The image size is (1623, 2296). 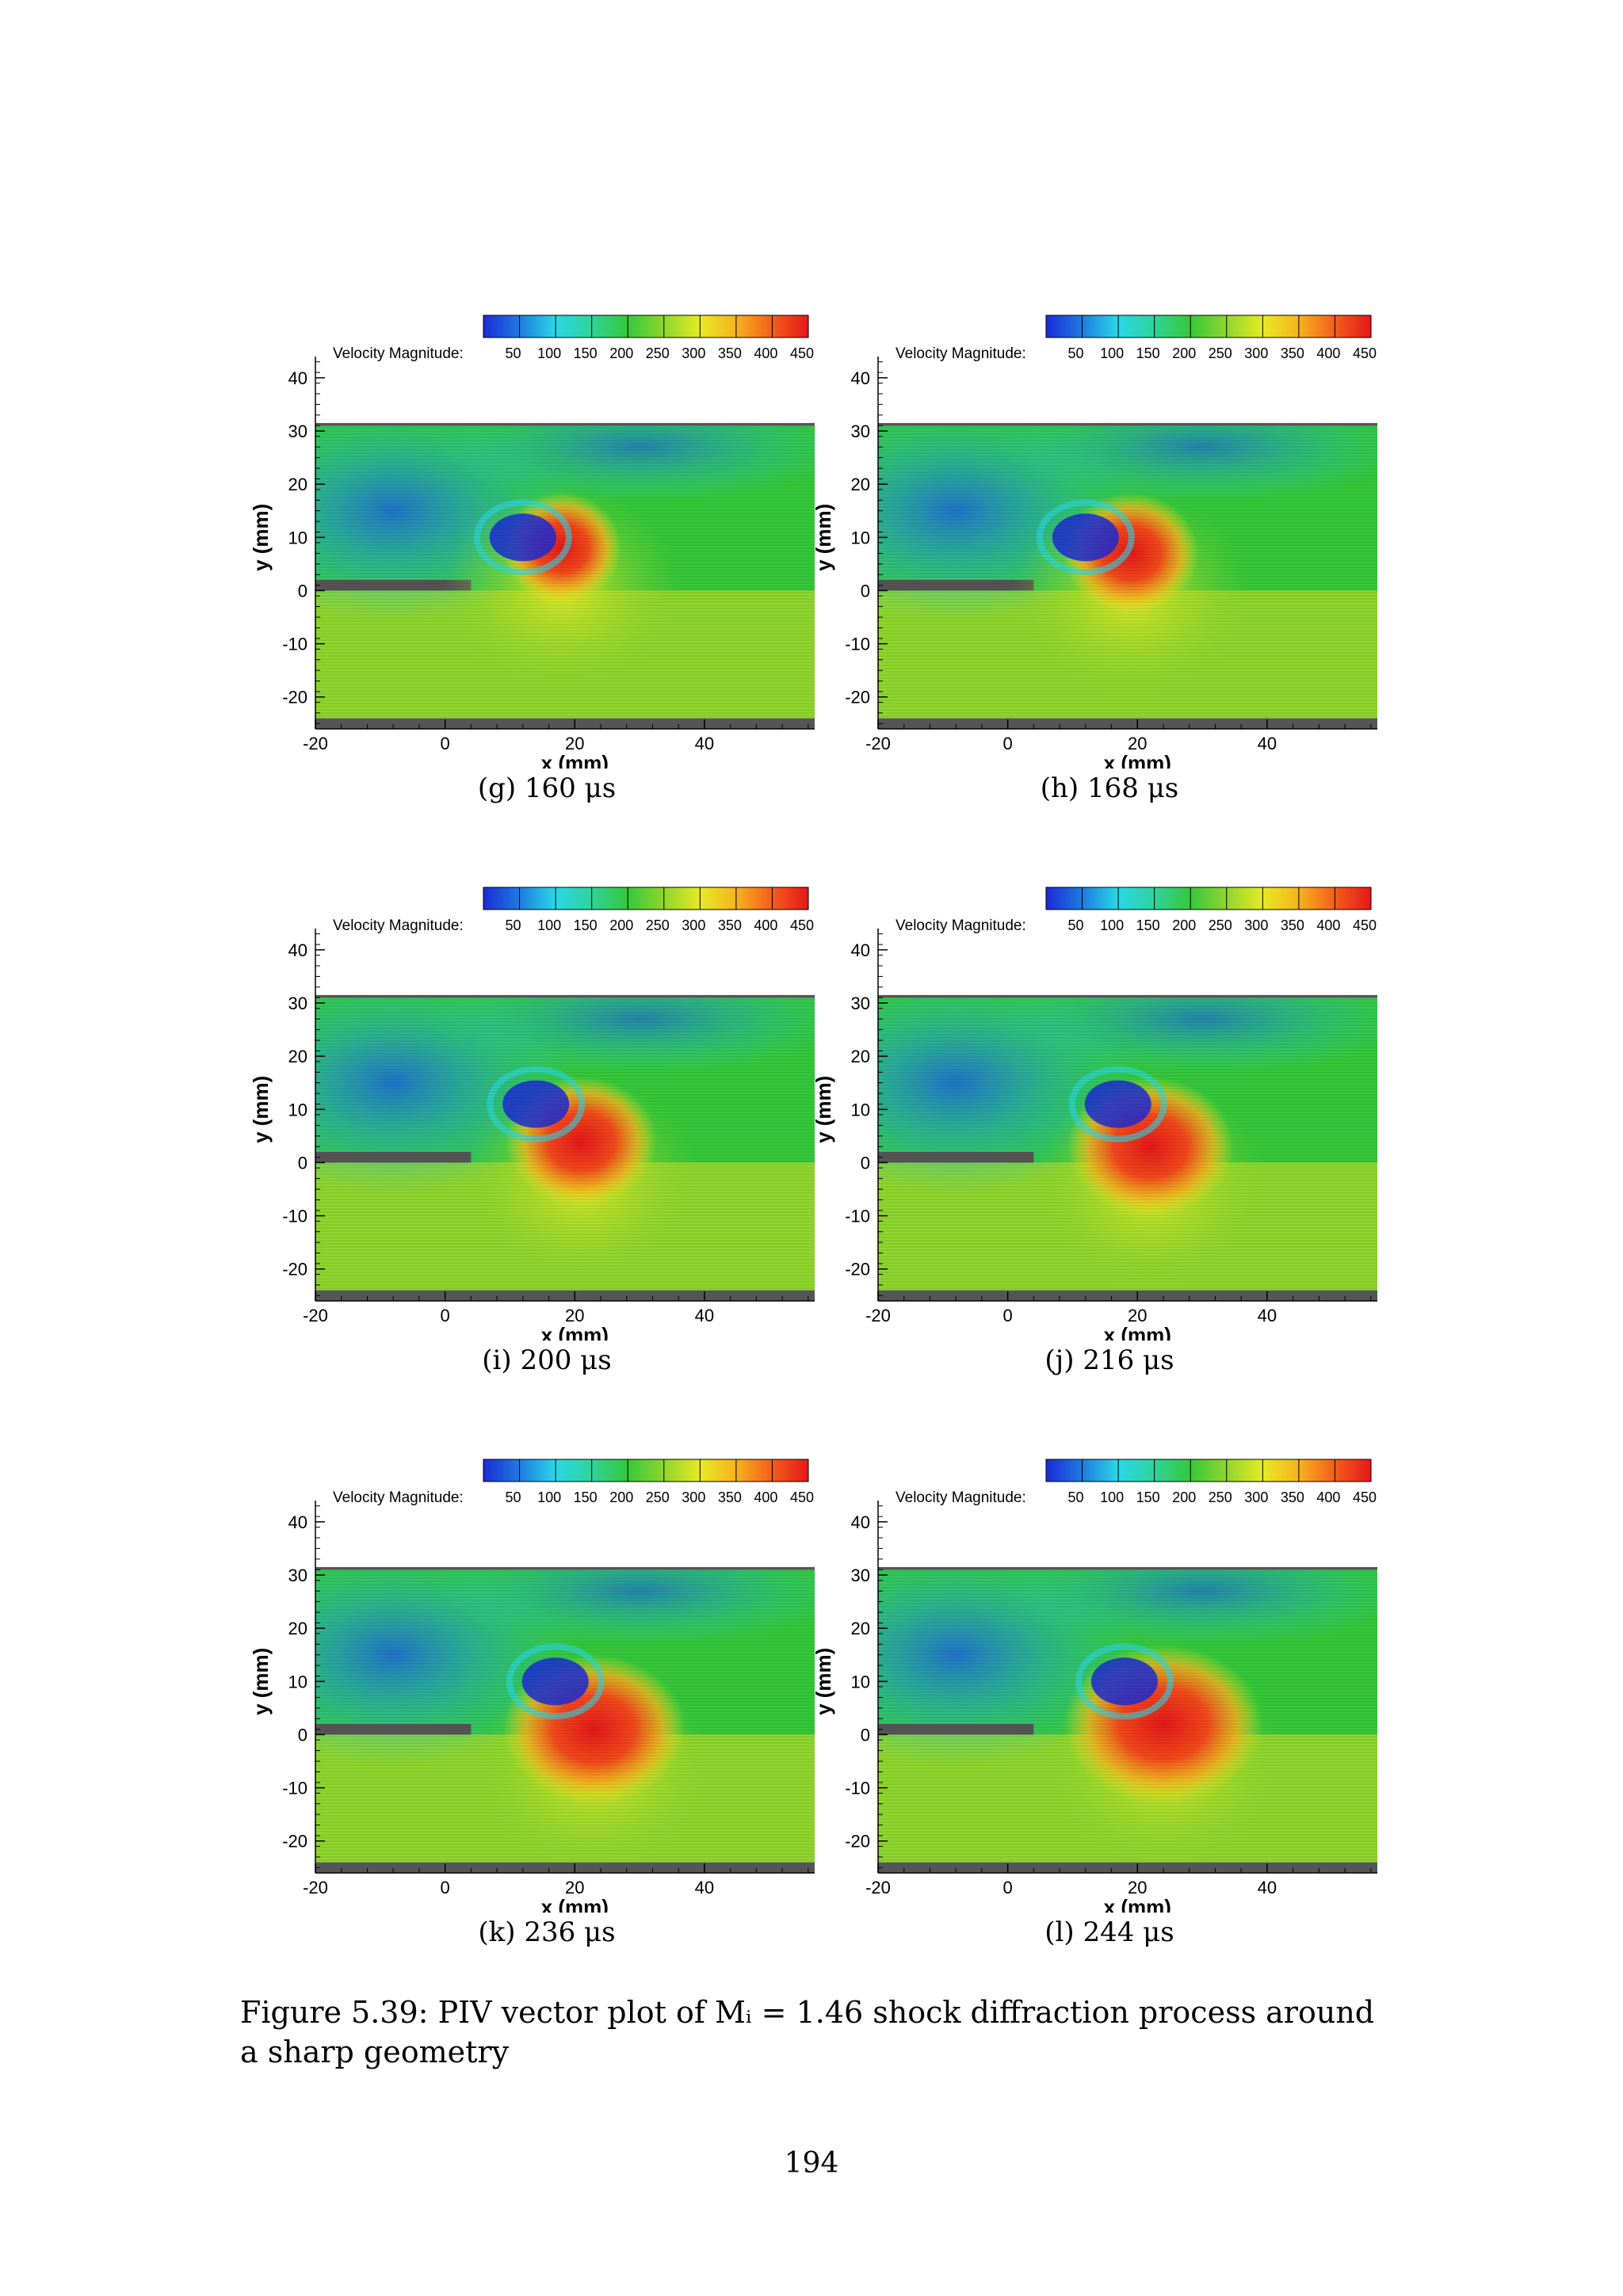 I want to click on colorbar-tick-label: 450, so click(x=802, y=1497).